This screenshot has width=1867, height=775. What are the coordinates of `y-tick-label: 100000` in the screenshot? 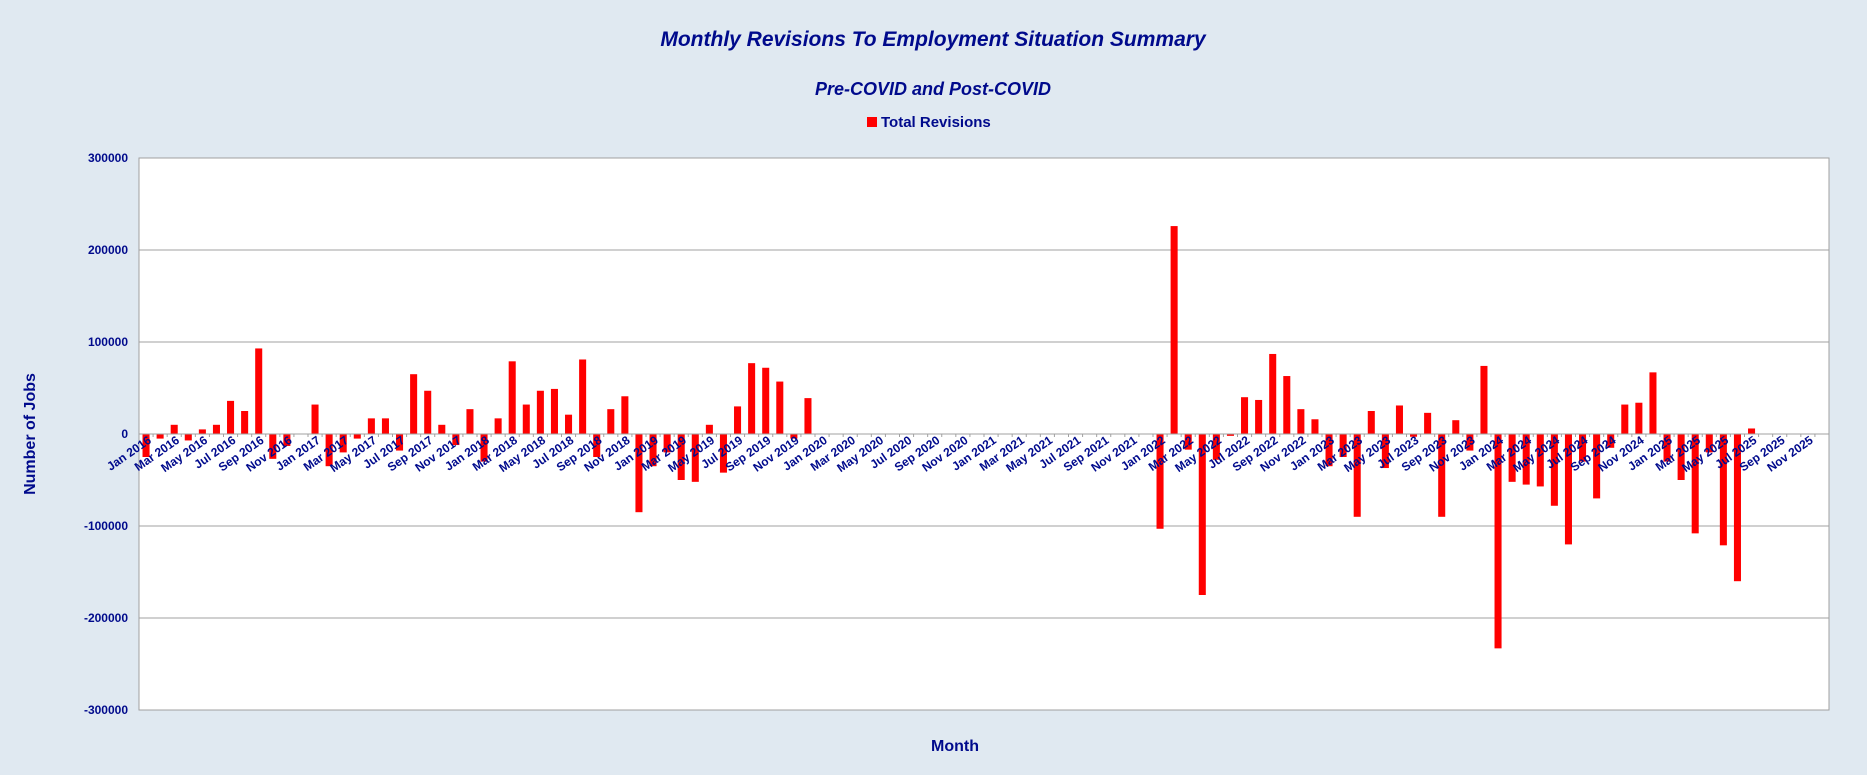 It's located at (108, 342).